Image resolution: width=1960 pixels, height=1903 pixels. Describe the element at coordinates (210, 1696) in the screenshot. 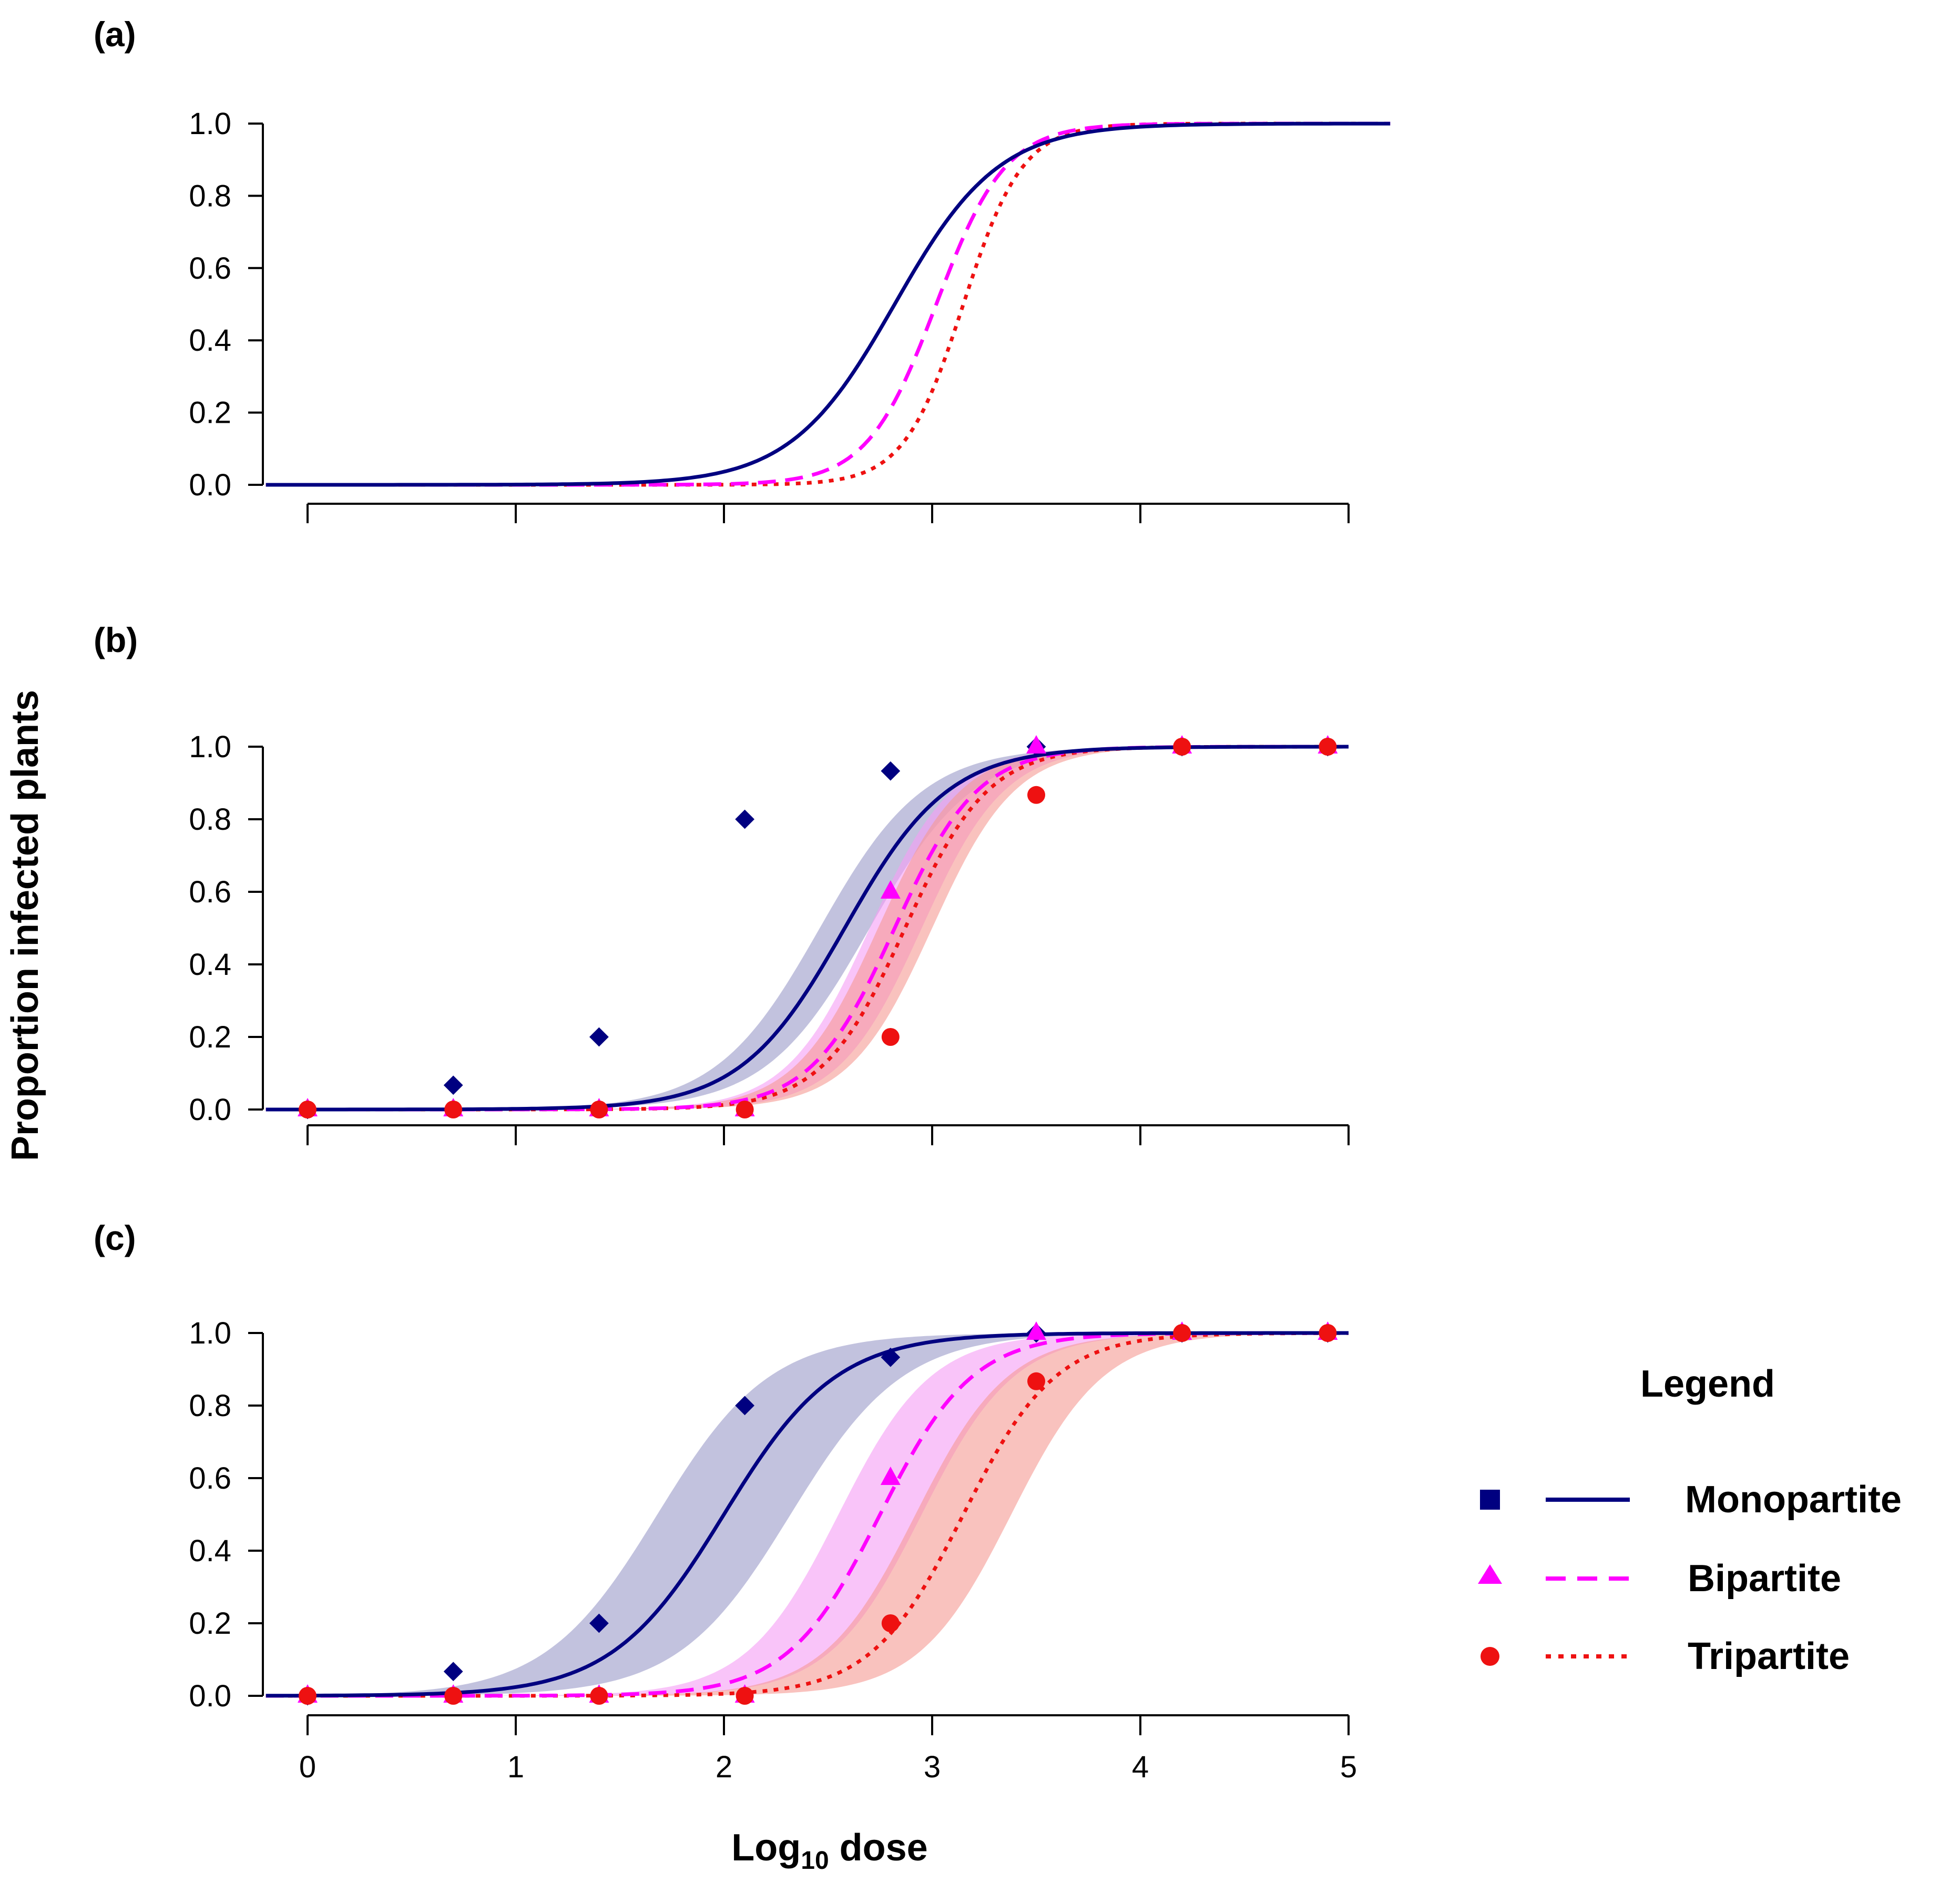

I see `panel-c-y-tick-label: 0.0` at that location.